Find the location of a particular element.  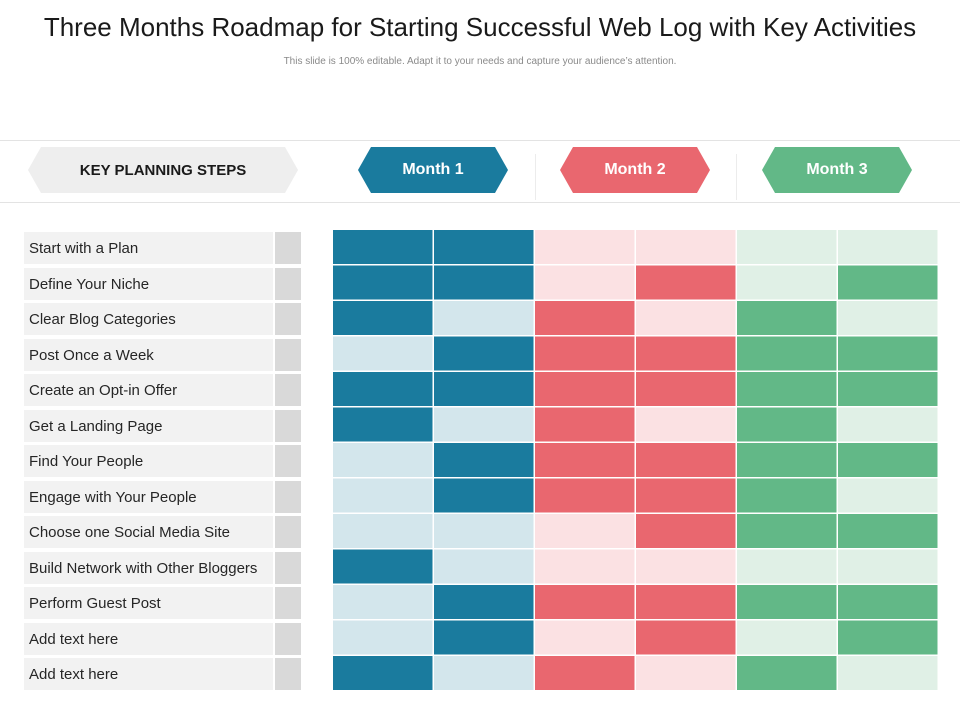

month-2-header: Month 2 is located at coordinates (635, 170).